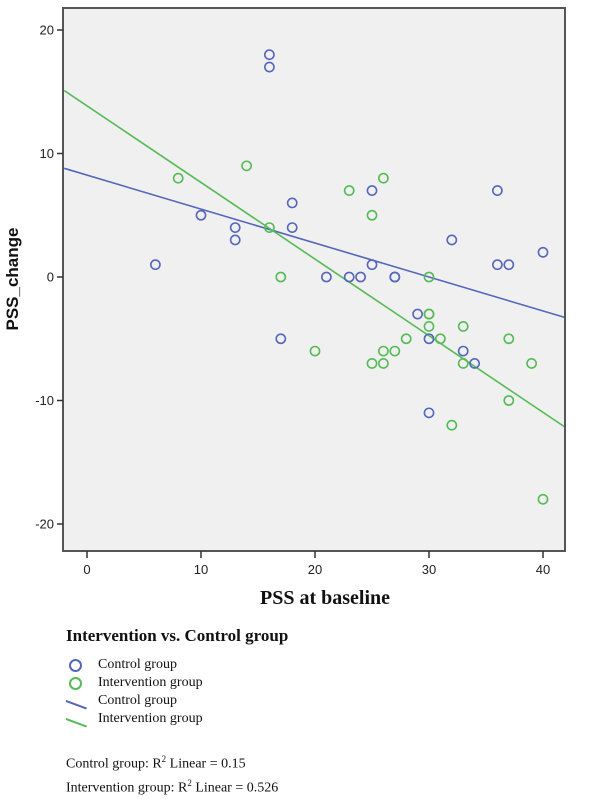 This screenshot has height=799, width=600. What do you see at coordinates (156, 763) in the screenshot?
I see `r2-control: Control group: R2 Linear = 0.15` at bounding box center [156, 763].